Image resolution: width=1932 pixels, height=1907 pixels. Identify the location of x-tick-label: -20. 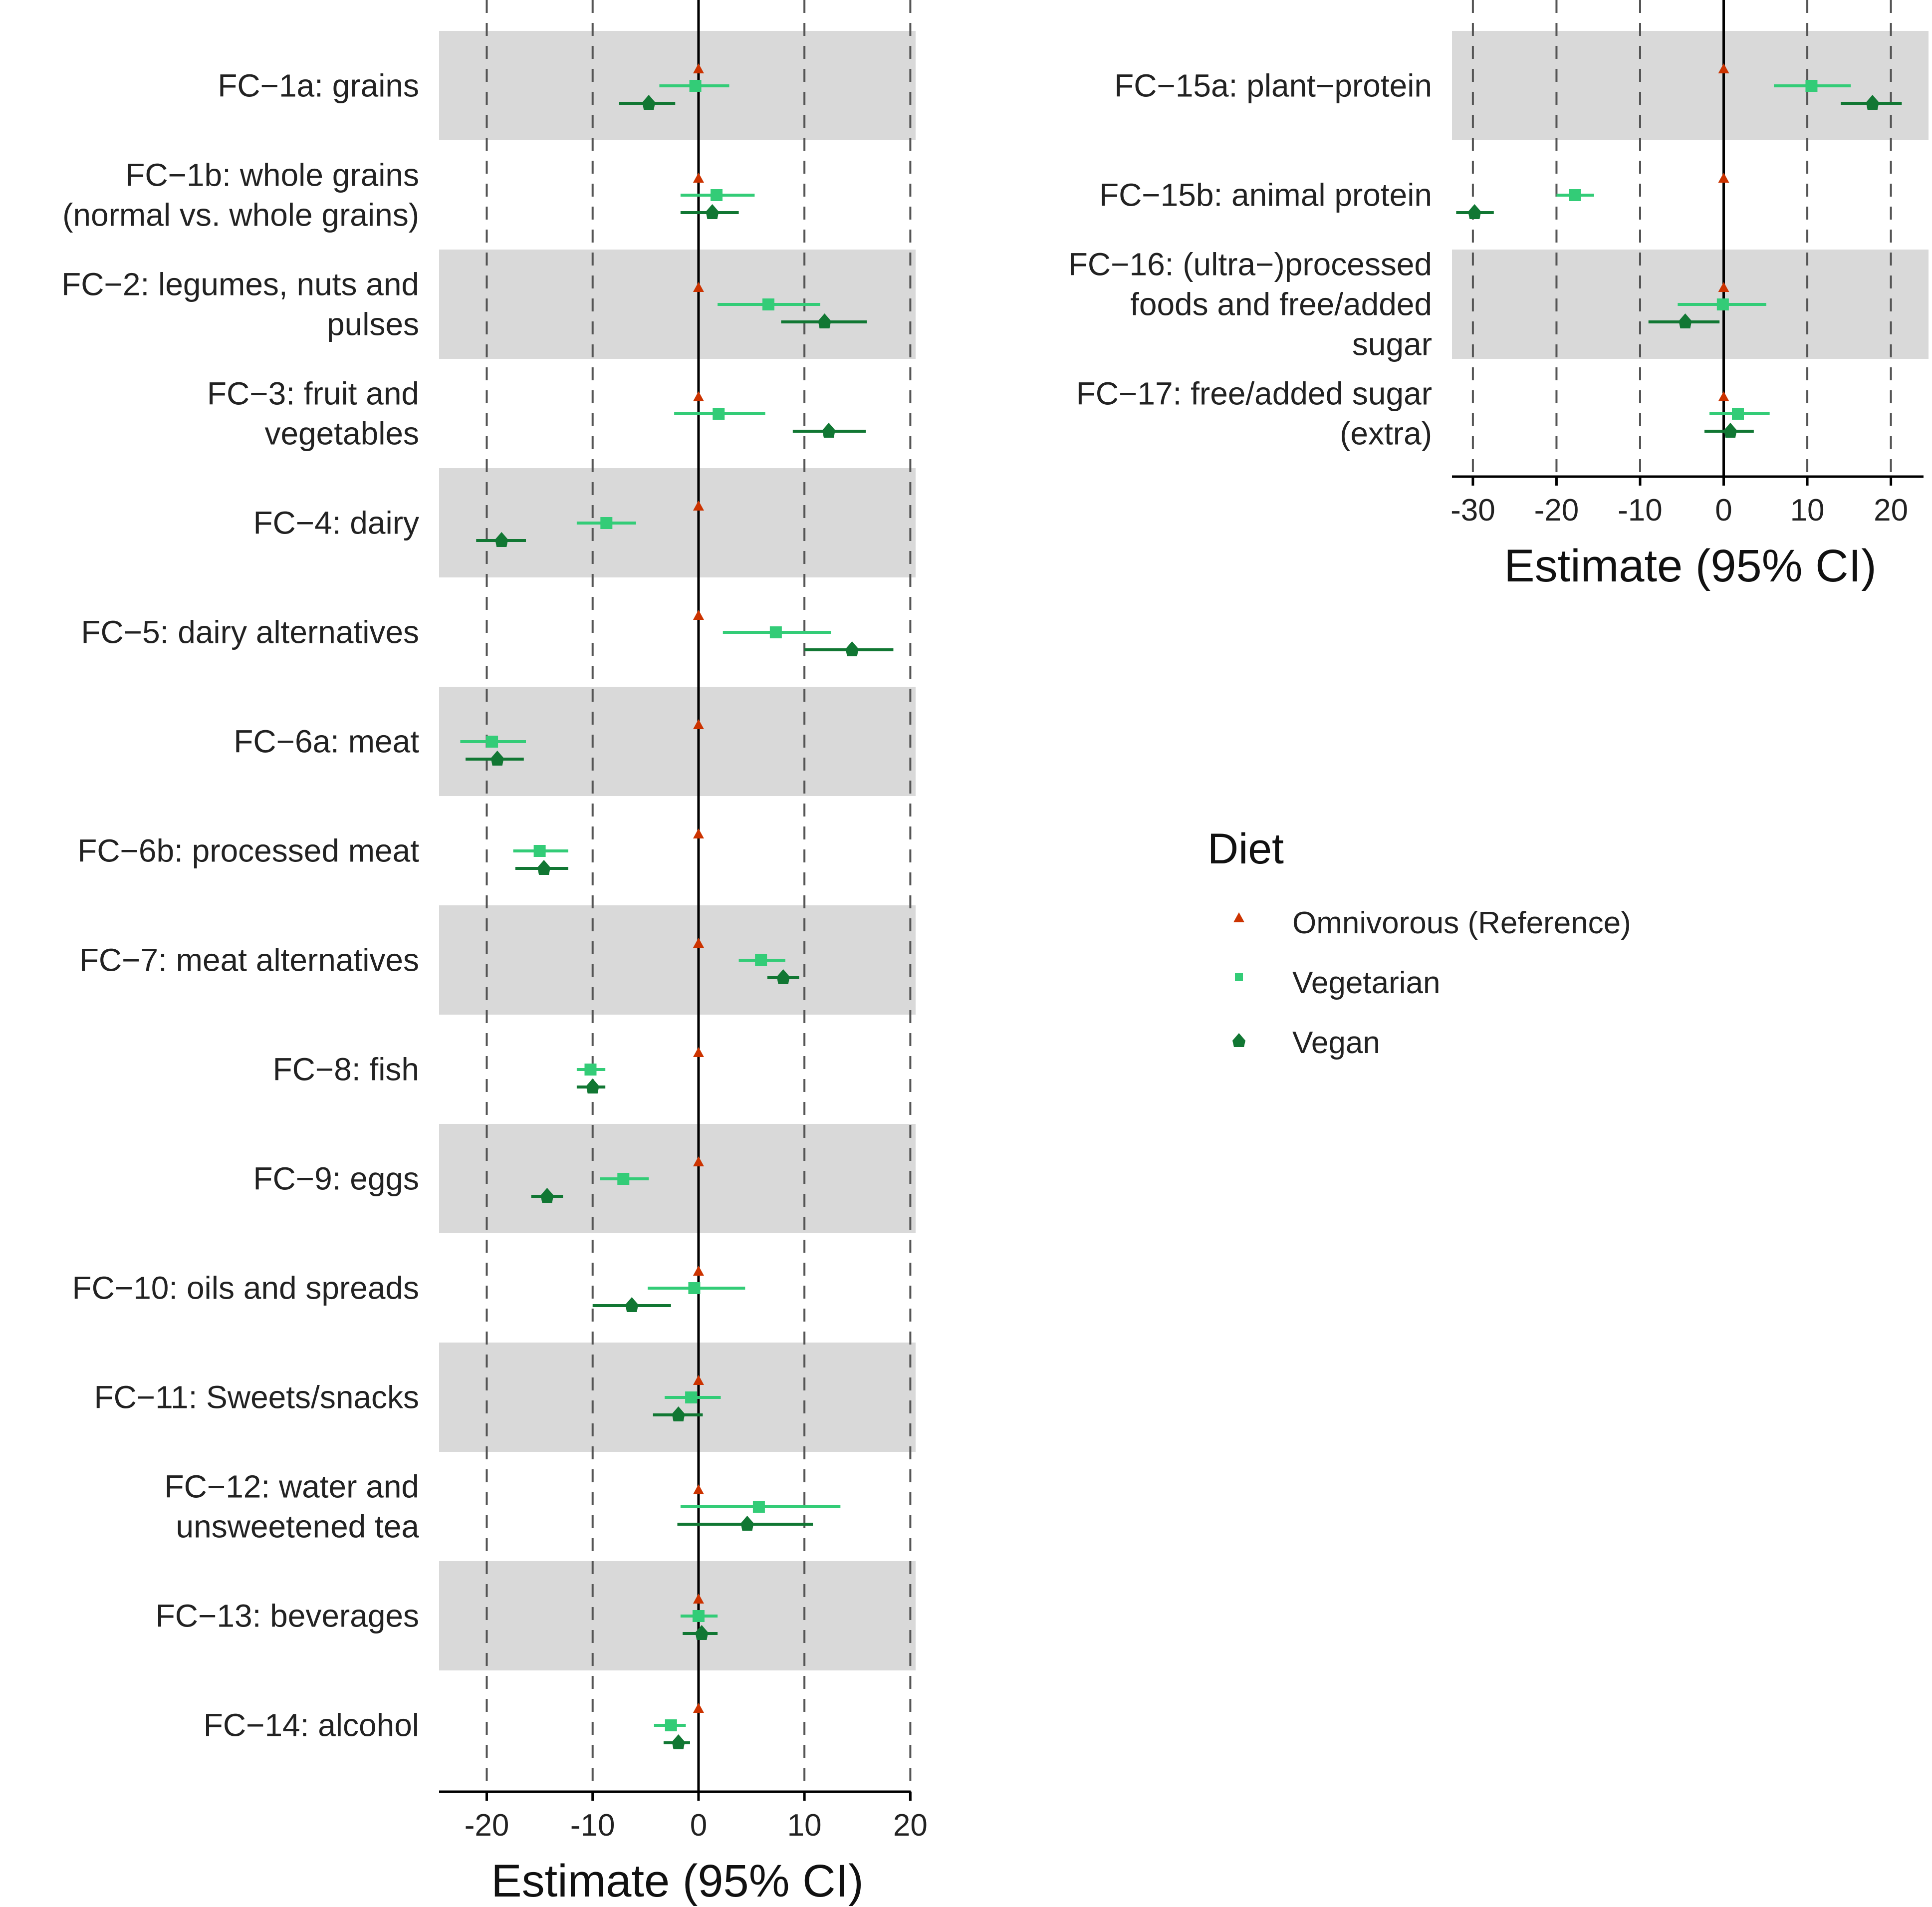
(487, 1826).